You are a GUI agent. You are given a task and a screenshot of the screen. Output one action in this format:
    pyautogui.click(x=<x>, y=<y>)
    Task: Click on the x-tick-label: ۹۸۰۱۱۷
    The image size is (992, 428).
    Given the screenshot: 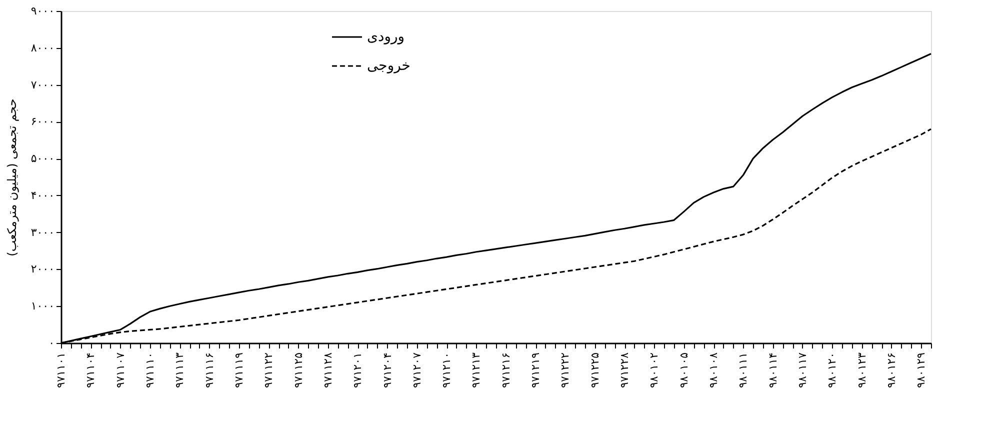 What is the action you would take?
    pyautogui.click(x=802, y=370)
    